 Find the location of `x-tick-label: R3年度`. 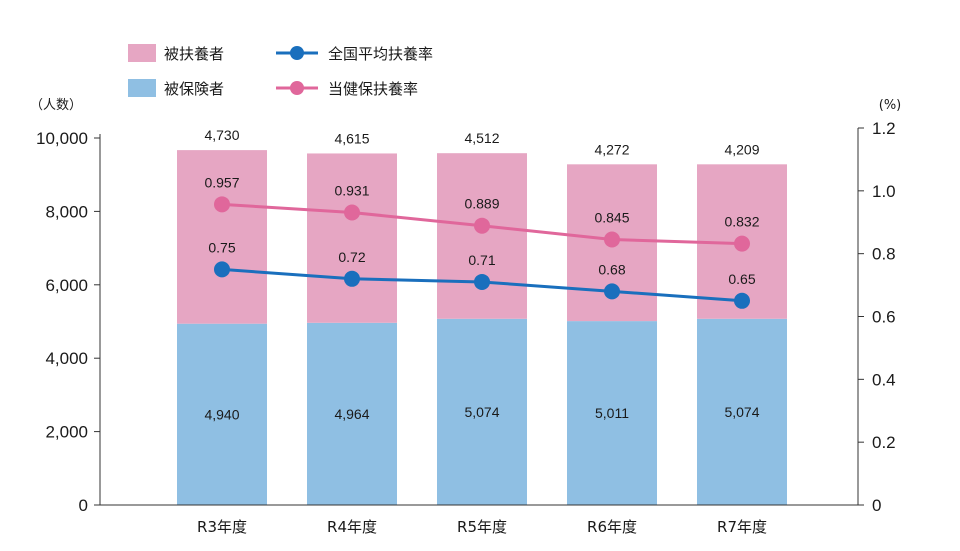

x-tick-label: R3年度 is located at coordinates (222, 527).